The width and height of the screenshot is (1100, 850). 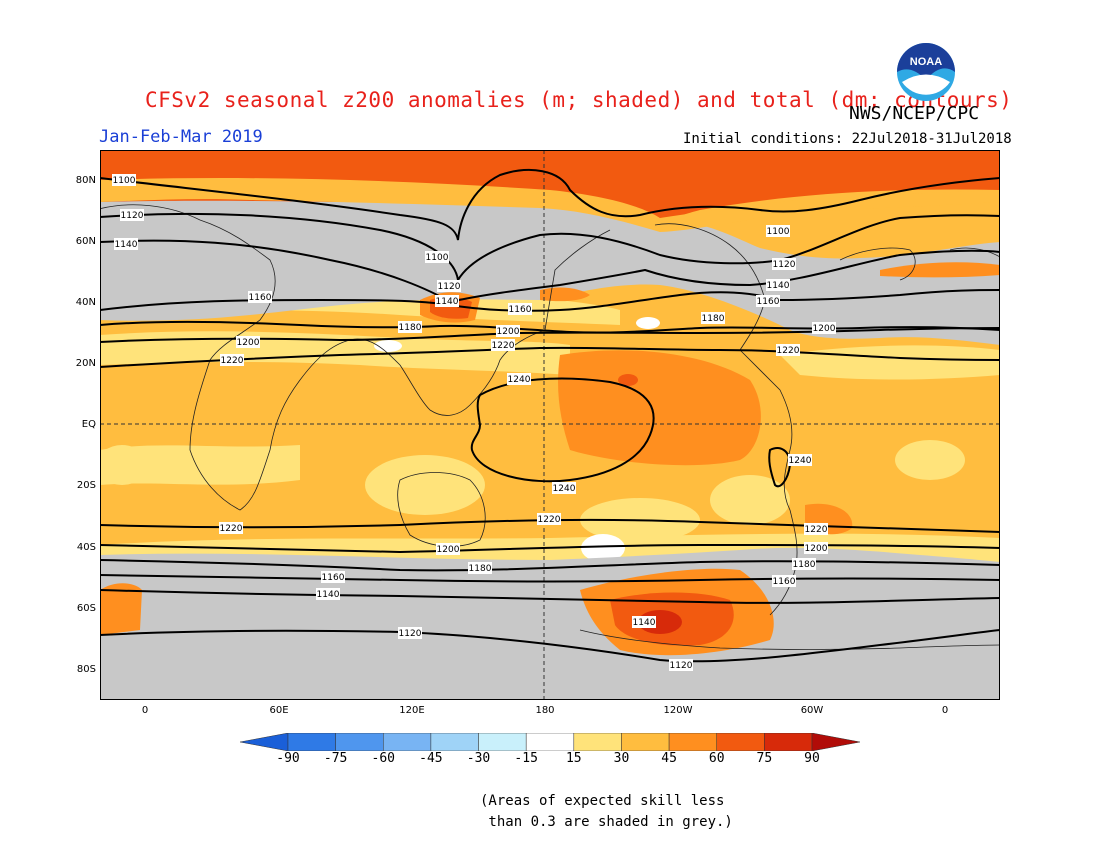 What do you see at coordinates (812, 710) in the screenshot?
I see `lon-label-60w: 60W` at bounding box center [812, 710].